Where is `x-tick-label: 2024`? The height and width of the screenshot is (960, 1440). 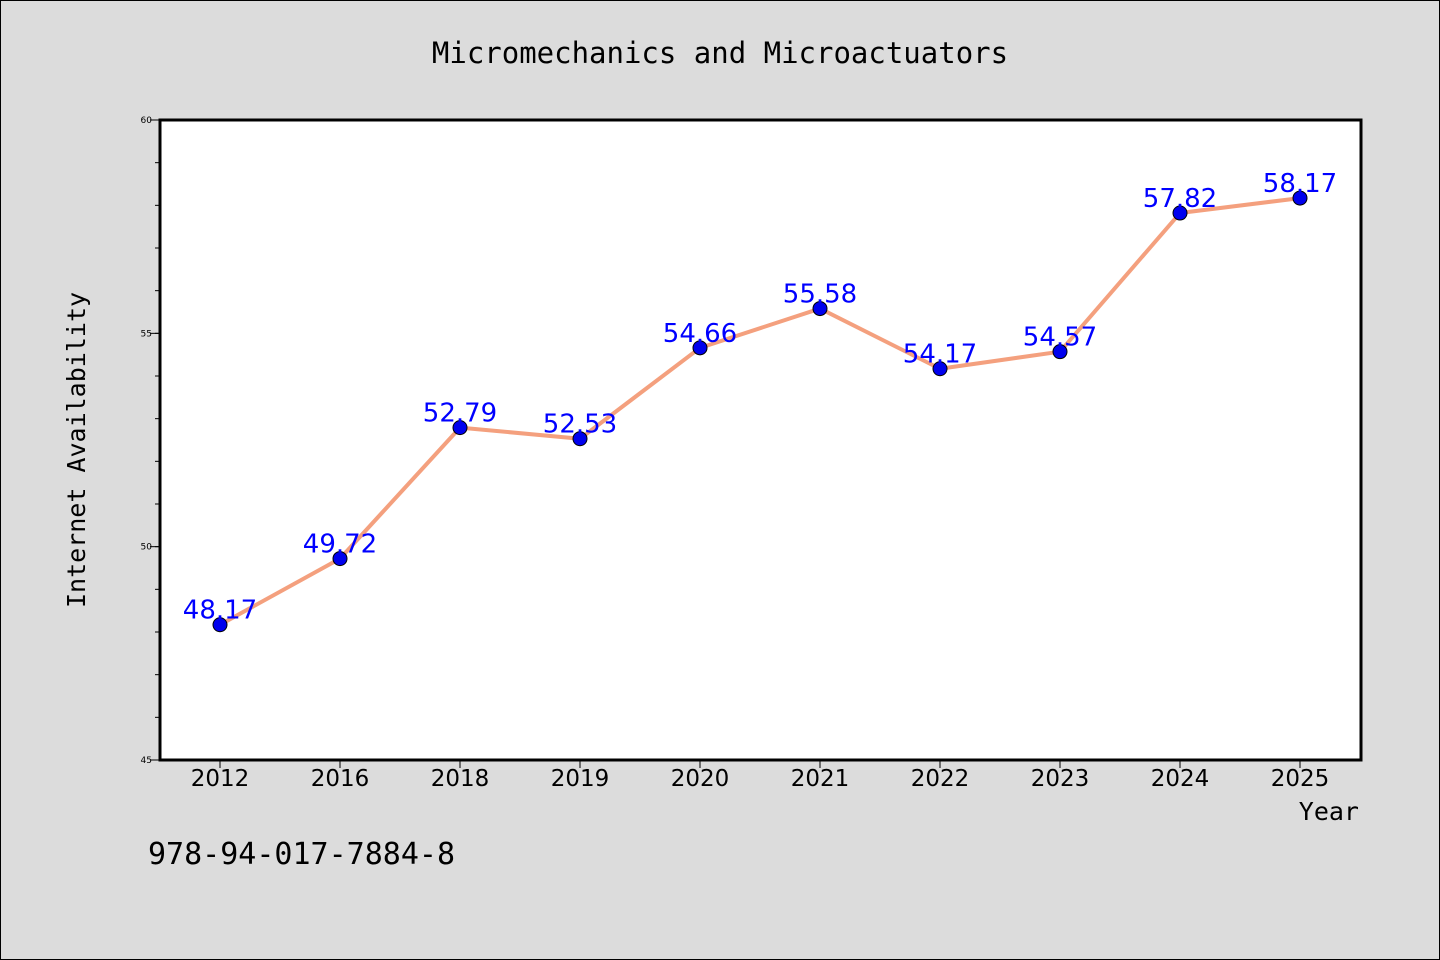 x-tick-label: 2024 is located at coordinates (1180, 779).